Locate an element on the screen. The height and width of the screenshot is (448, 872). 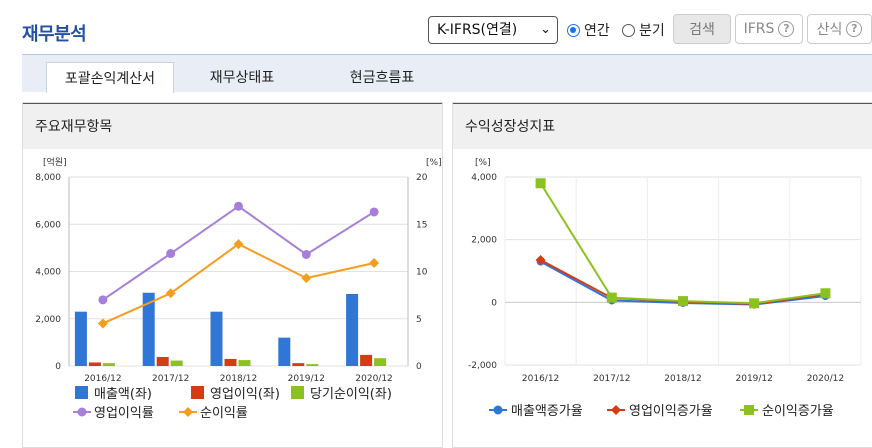
tab-label: 재무상태표 is located at coordinates (242, 78).